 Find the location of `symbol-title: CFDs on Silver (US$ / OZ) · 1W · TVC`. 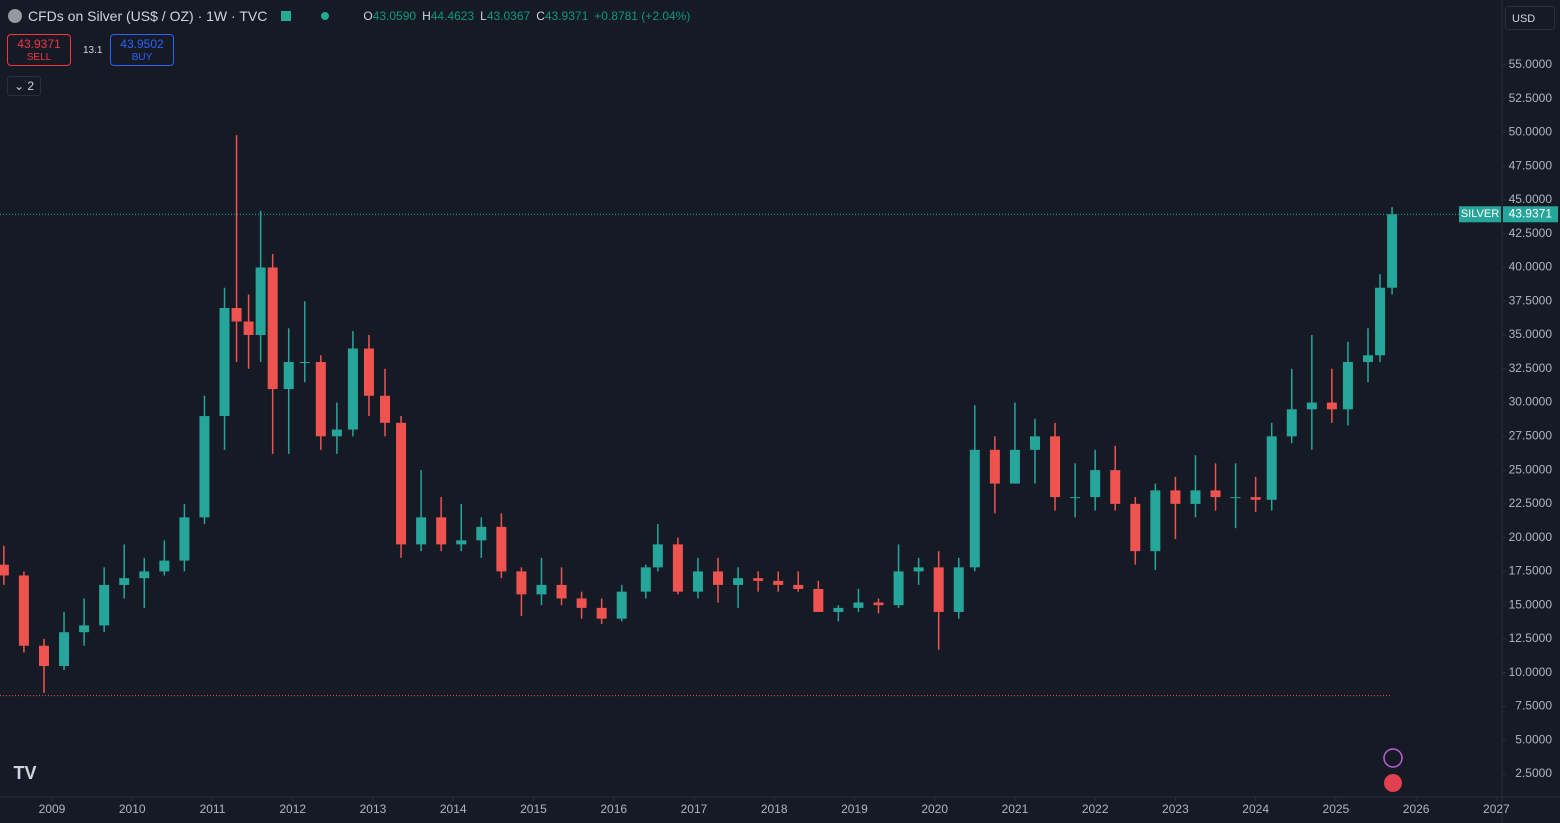

symbol-title: CFDs on Silver (US$ / OZ) · 1W · TVC is located at coordinates (148, 16).